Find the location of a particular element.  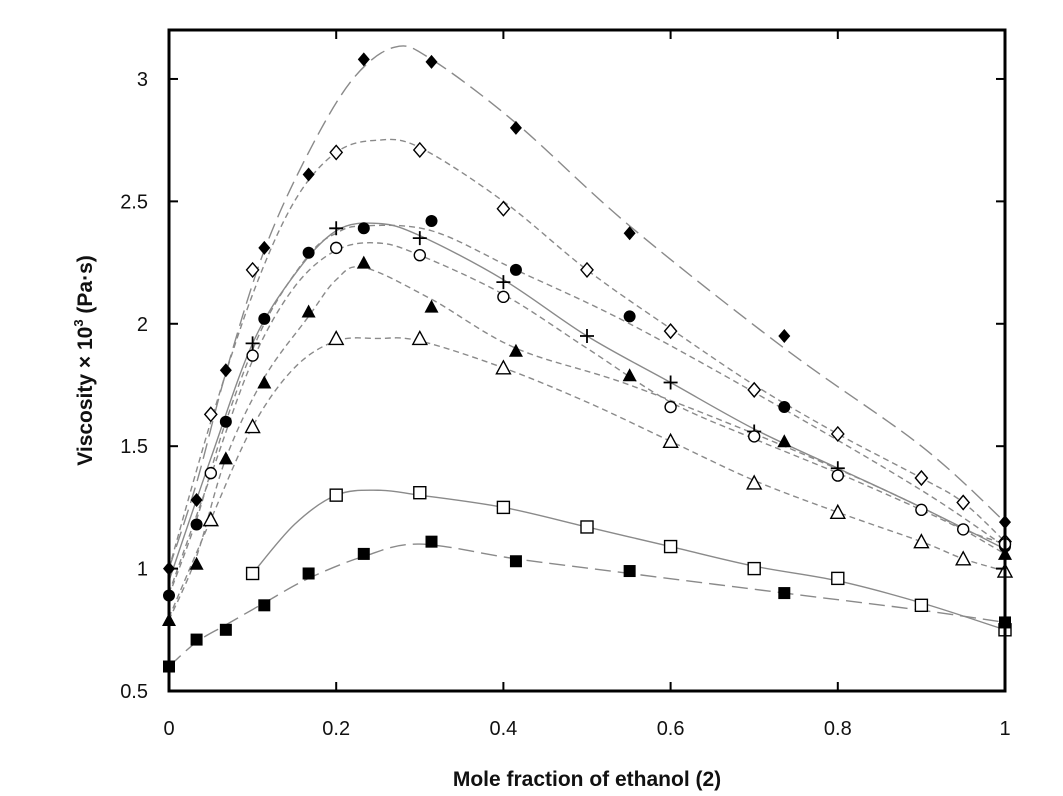

y-tick-label: 3 is located at coordinates (142, 80).